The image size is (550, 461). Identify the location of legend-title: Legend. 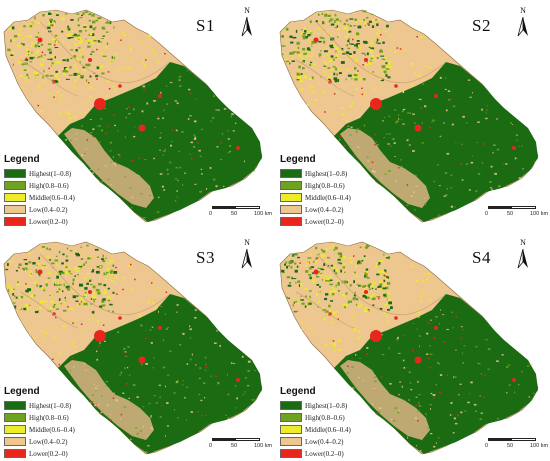
(22, 159).